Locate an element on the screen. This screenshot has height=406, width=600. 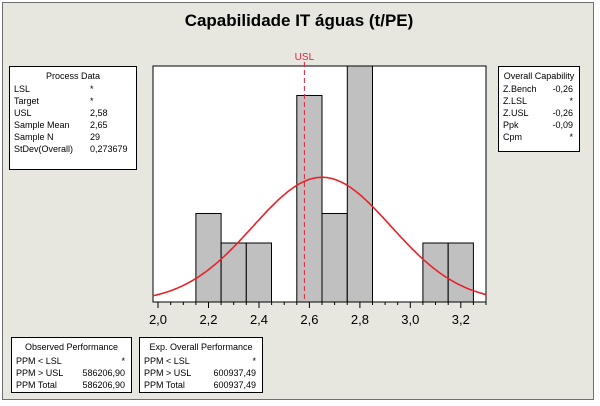
observed-row: PPM Total 586206,90 is located at coordinates (71, 385).